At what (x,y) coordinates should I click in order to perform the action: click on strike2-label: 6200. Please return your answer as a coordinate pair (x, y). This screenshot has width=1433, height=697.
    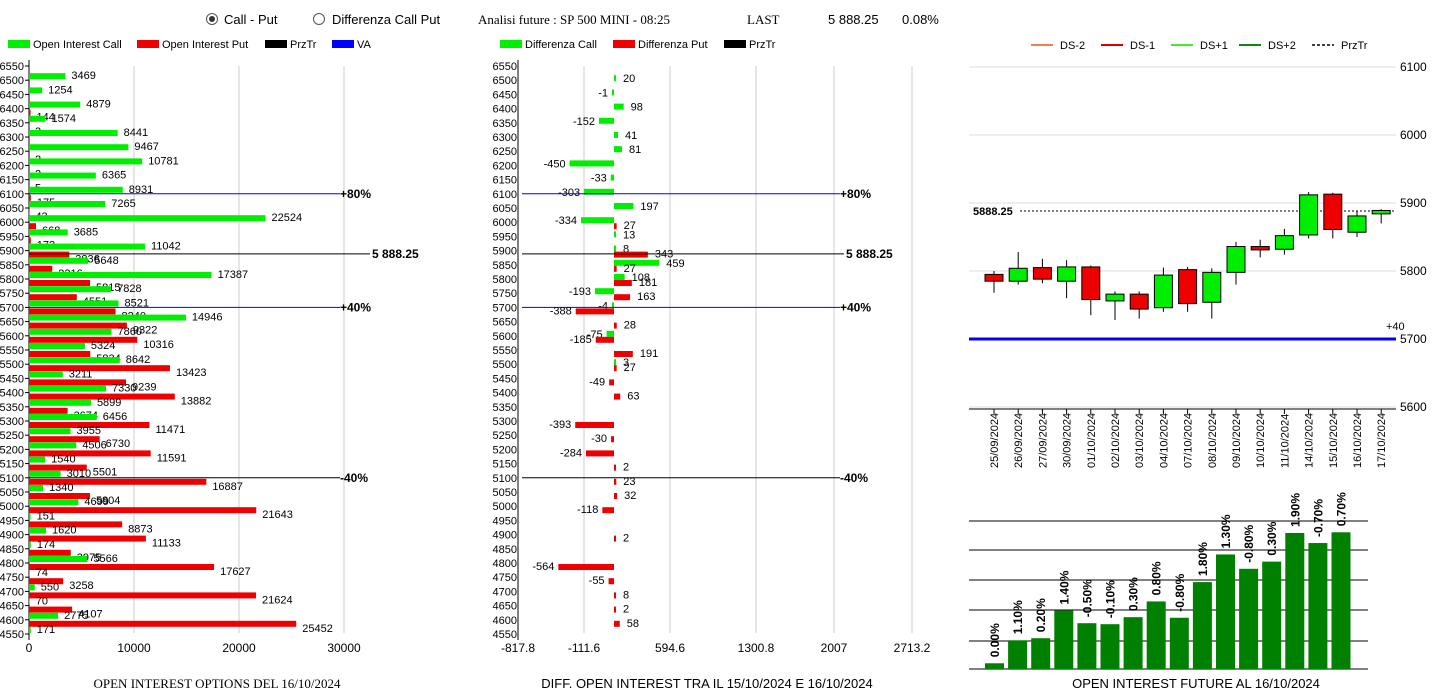
    Looking at the image, I should click on (505, 166).